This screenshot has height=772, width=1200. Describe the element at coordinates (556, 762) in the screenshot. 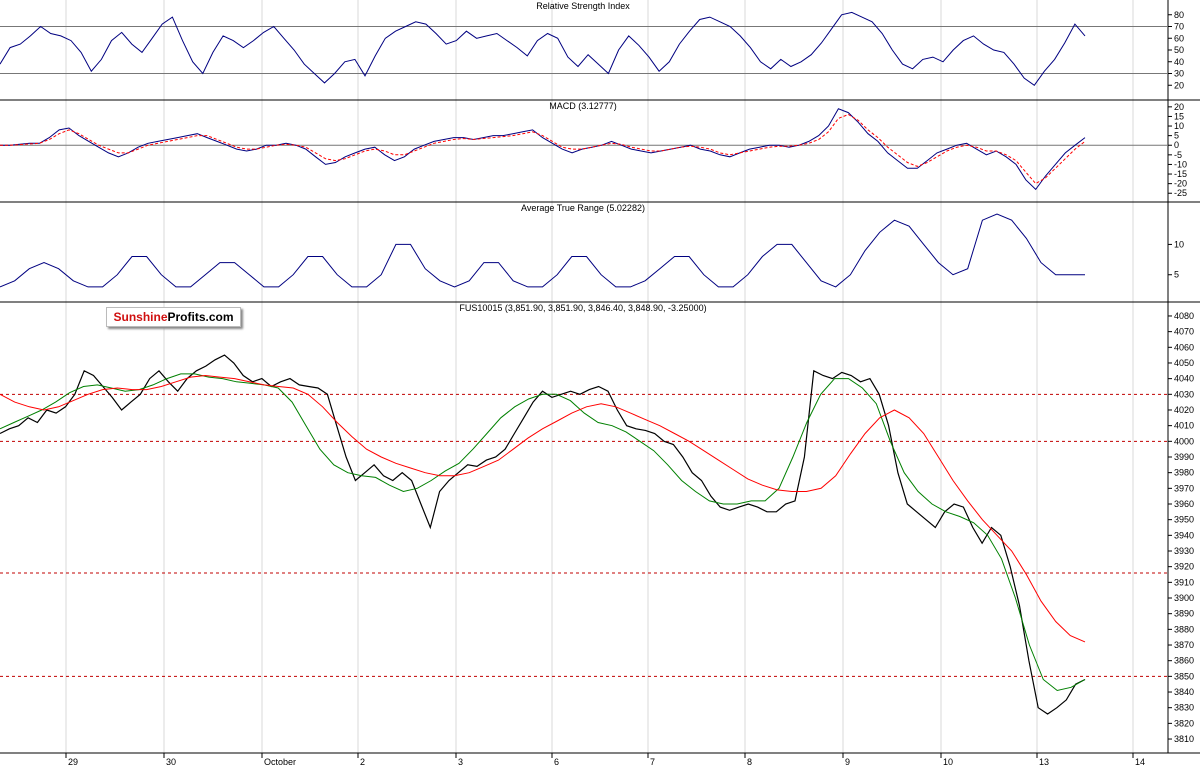

I see `x-tick-label: 6` at that location.